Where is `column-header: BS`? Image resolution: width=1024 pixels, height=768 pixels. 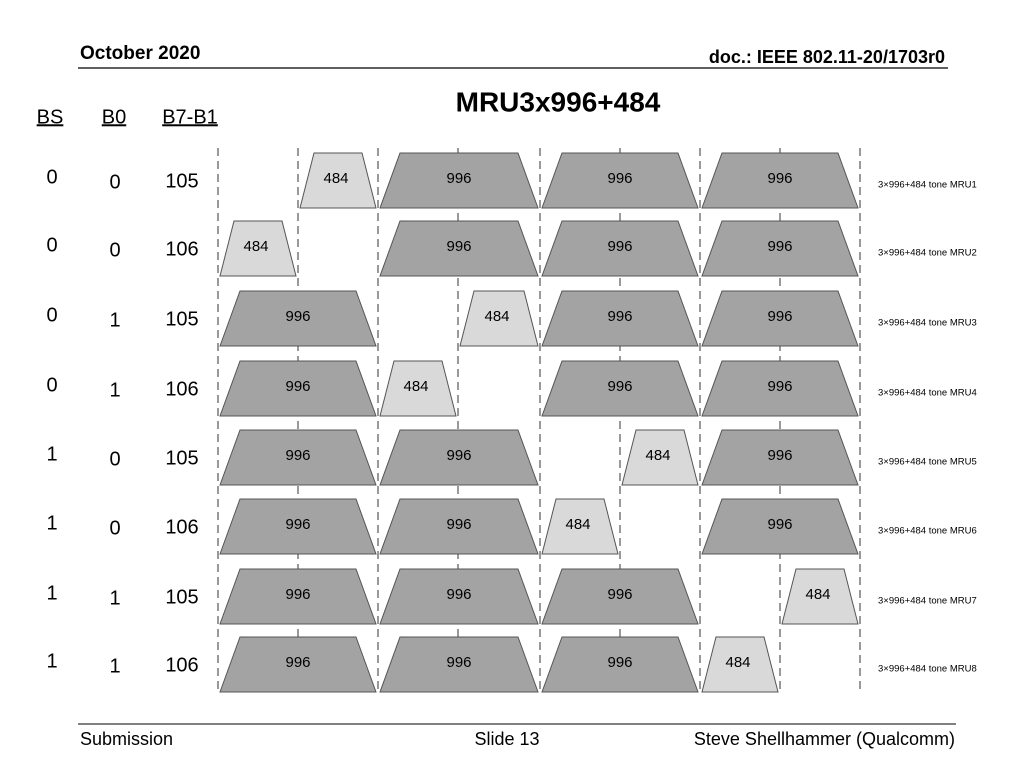
column-header: BS is located at coordinates (50, 117).